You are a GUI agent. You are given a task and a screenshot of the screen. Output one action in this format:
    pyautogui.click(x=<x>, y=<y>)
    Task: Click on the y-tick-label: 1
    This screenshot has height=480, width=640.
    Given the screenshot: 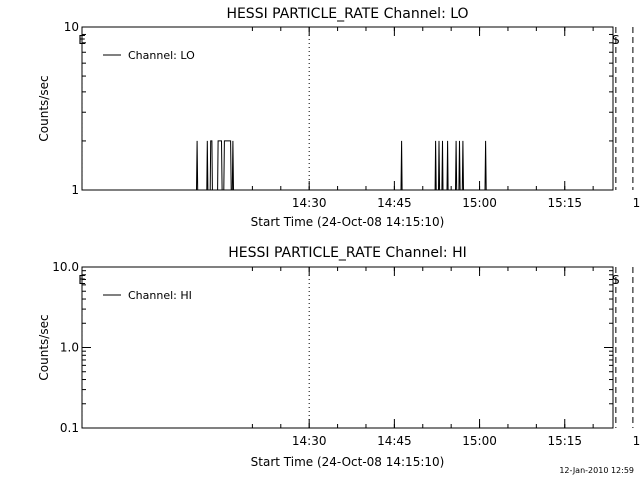 What is the action you would take?
    pyautogui.click(x=75, y=190)
    